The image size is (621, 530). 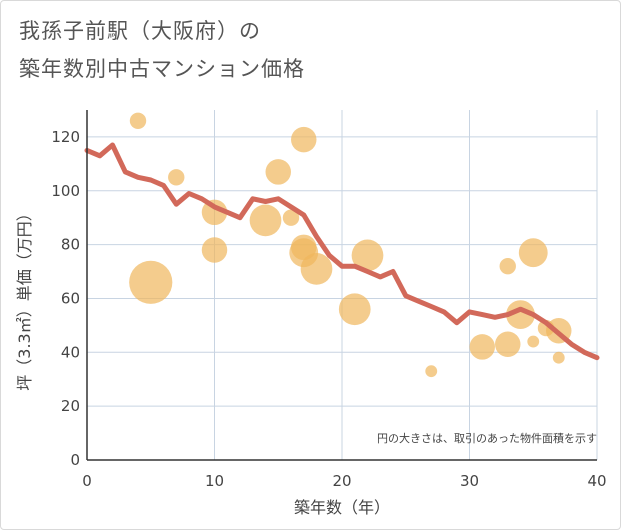 I want to click on x-tick-label: 30, so click(x=469, y=481).